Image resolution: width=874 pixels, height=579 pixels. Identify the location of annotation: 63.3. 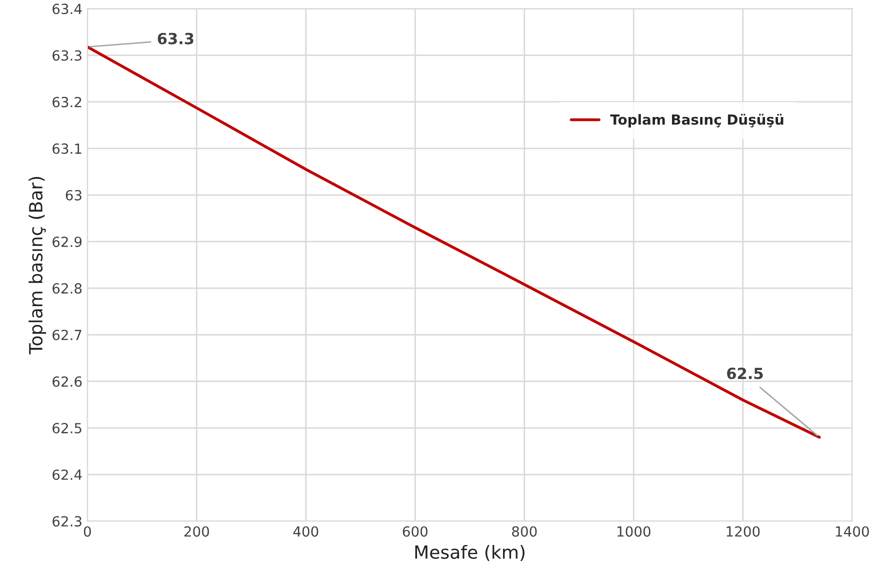
(176, 38).